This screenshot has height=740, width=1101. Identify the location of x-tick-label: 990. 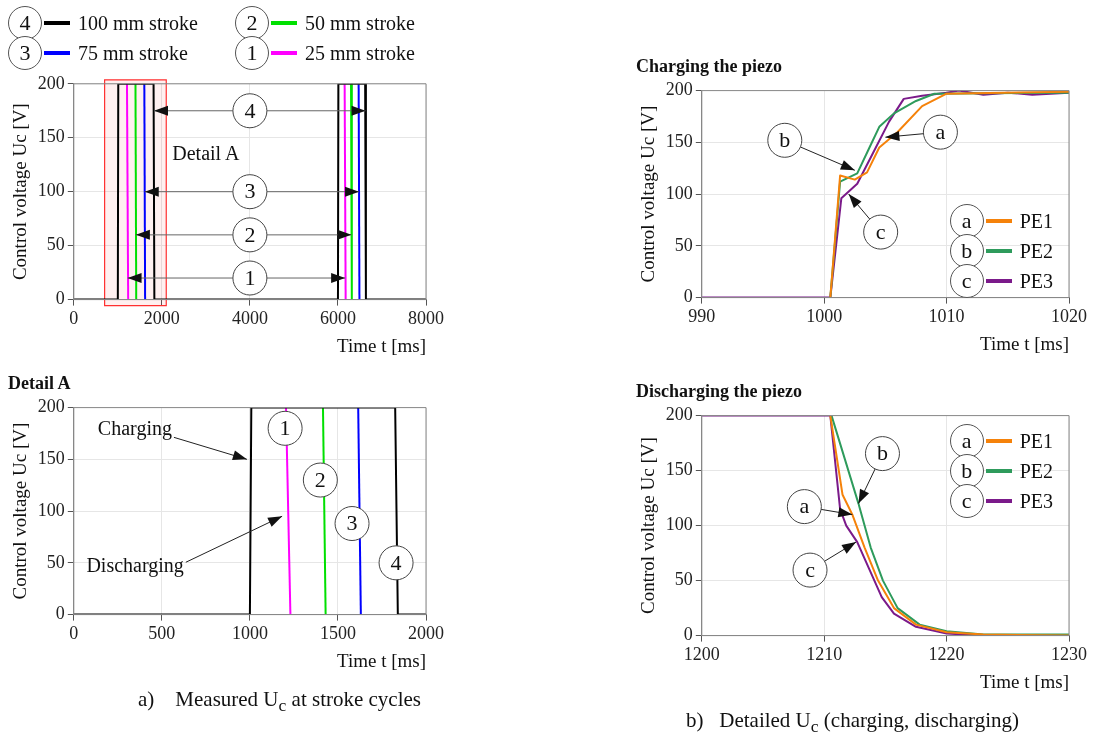
(702, 316).